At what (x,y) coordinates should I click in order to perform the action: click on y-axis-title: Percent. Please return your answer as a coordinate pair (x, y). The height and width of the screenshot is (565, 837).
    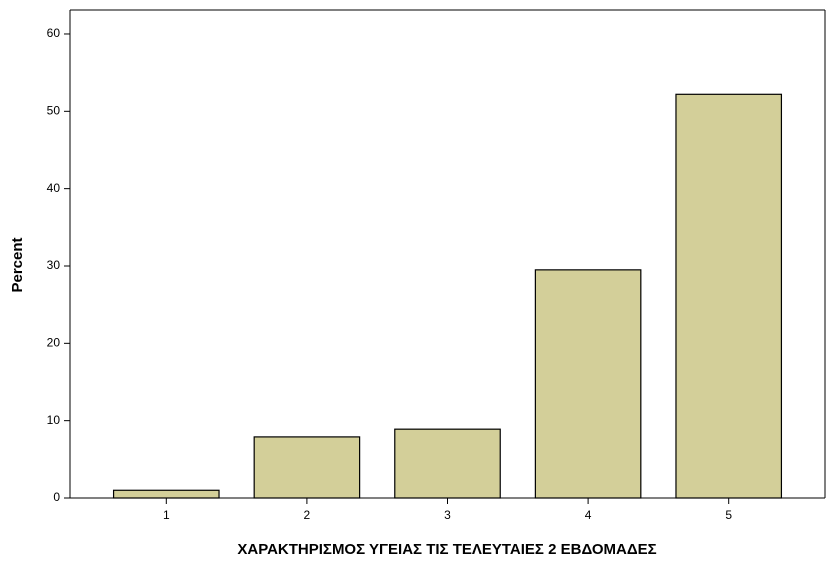
    Looking at the image, I should click on (17, 264).